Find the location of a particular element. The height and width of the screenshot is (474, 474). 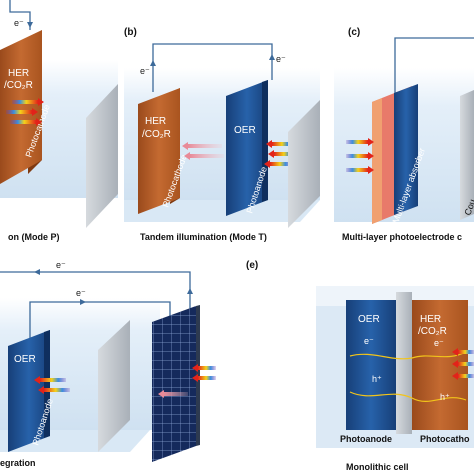

panel-b-co2r-label: /CO₂R is located at coordinates (156, 134).